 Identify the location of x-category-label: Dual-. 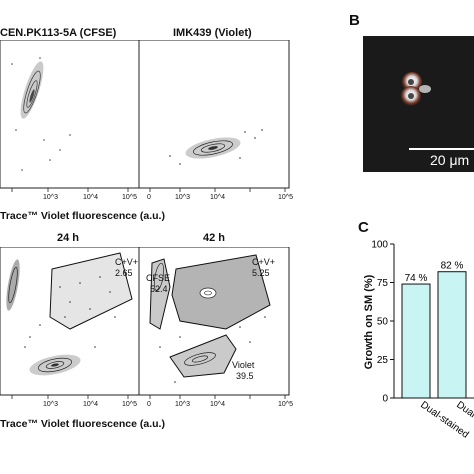
(464, 410).